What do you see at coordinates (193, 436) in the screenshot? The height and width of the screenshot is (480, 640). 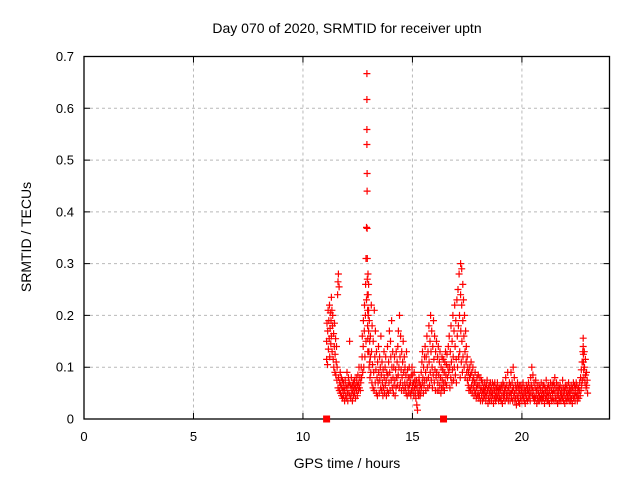 I see `x-tick-label: 5` at bounding box center [193, 436].